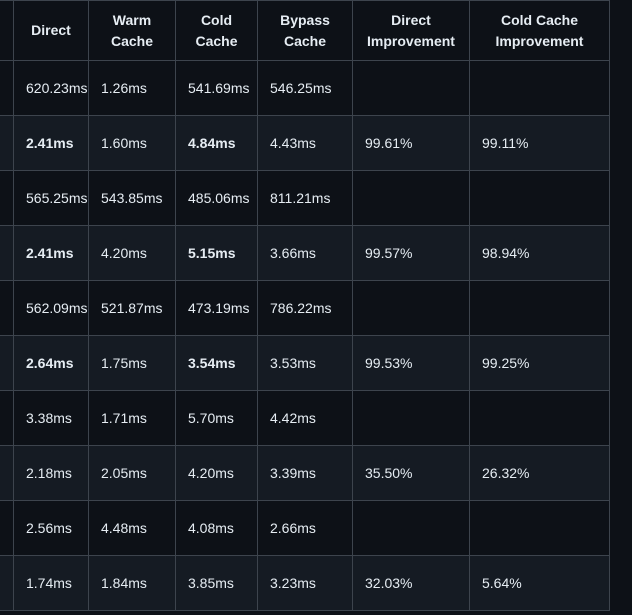 The image size is (632, 615). I want to click on cell-direct: 2.56ms, so click(51, 528).